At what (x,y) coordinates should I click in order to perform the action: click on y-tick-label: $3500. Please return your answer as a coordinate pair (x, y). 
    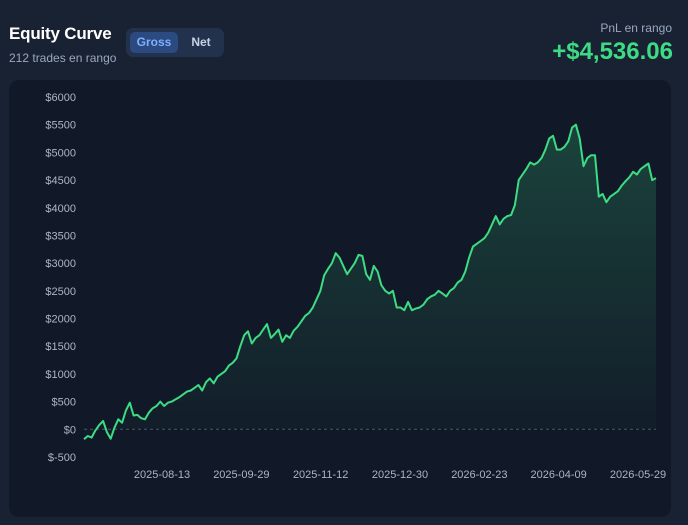
    Looking at the image, I should click on (60, 236).